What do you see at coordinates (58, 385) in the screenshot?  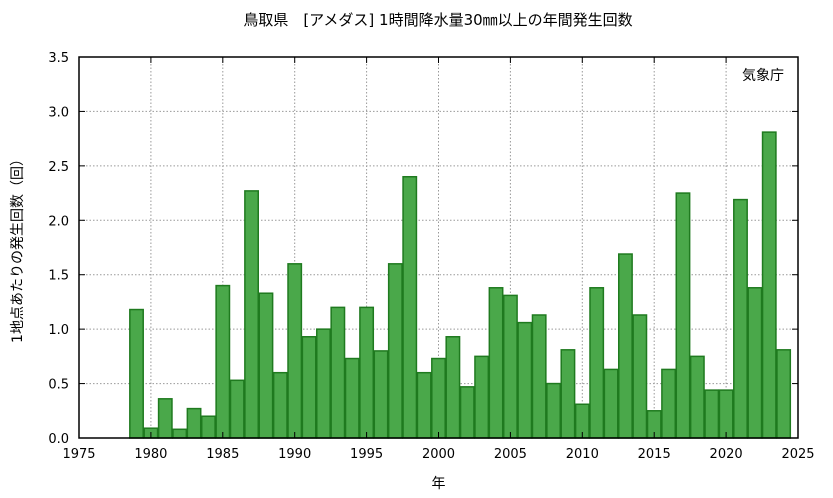 I see `y-tick-label: 0.5` at bounding box center [58, 385].